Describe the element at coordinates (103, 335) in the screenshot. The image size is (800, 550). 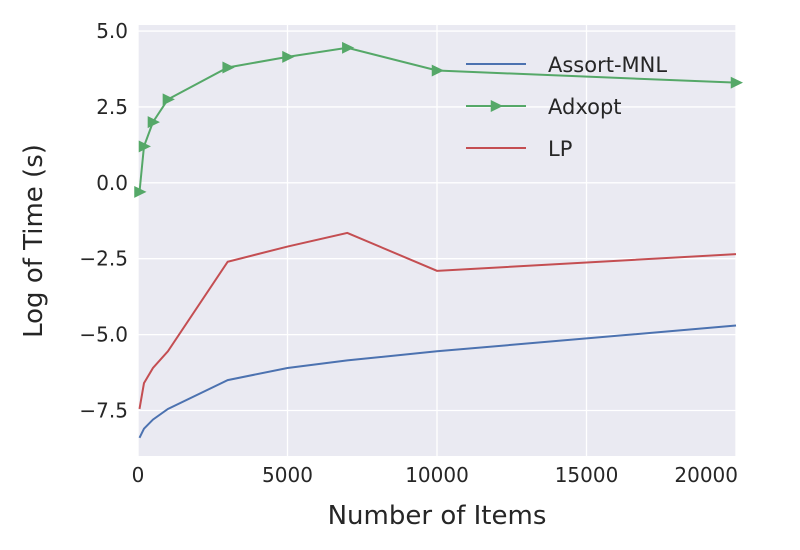
I see `y-tick-label: −5.0` at that location.